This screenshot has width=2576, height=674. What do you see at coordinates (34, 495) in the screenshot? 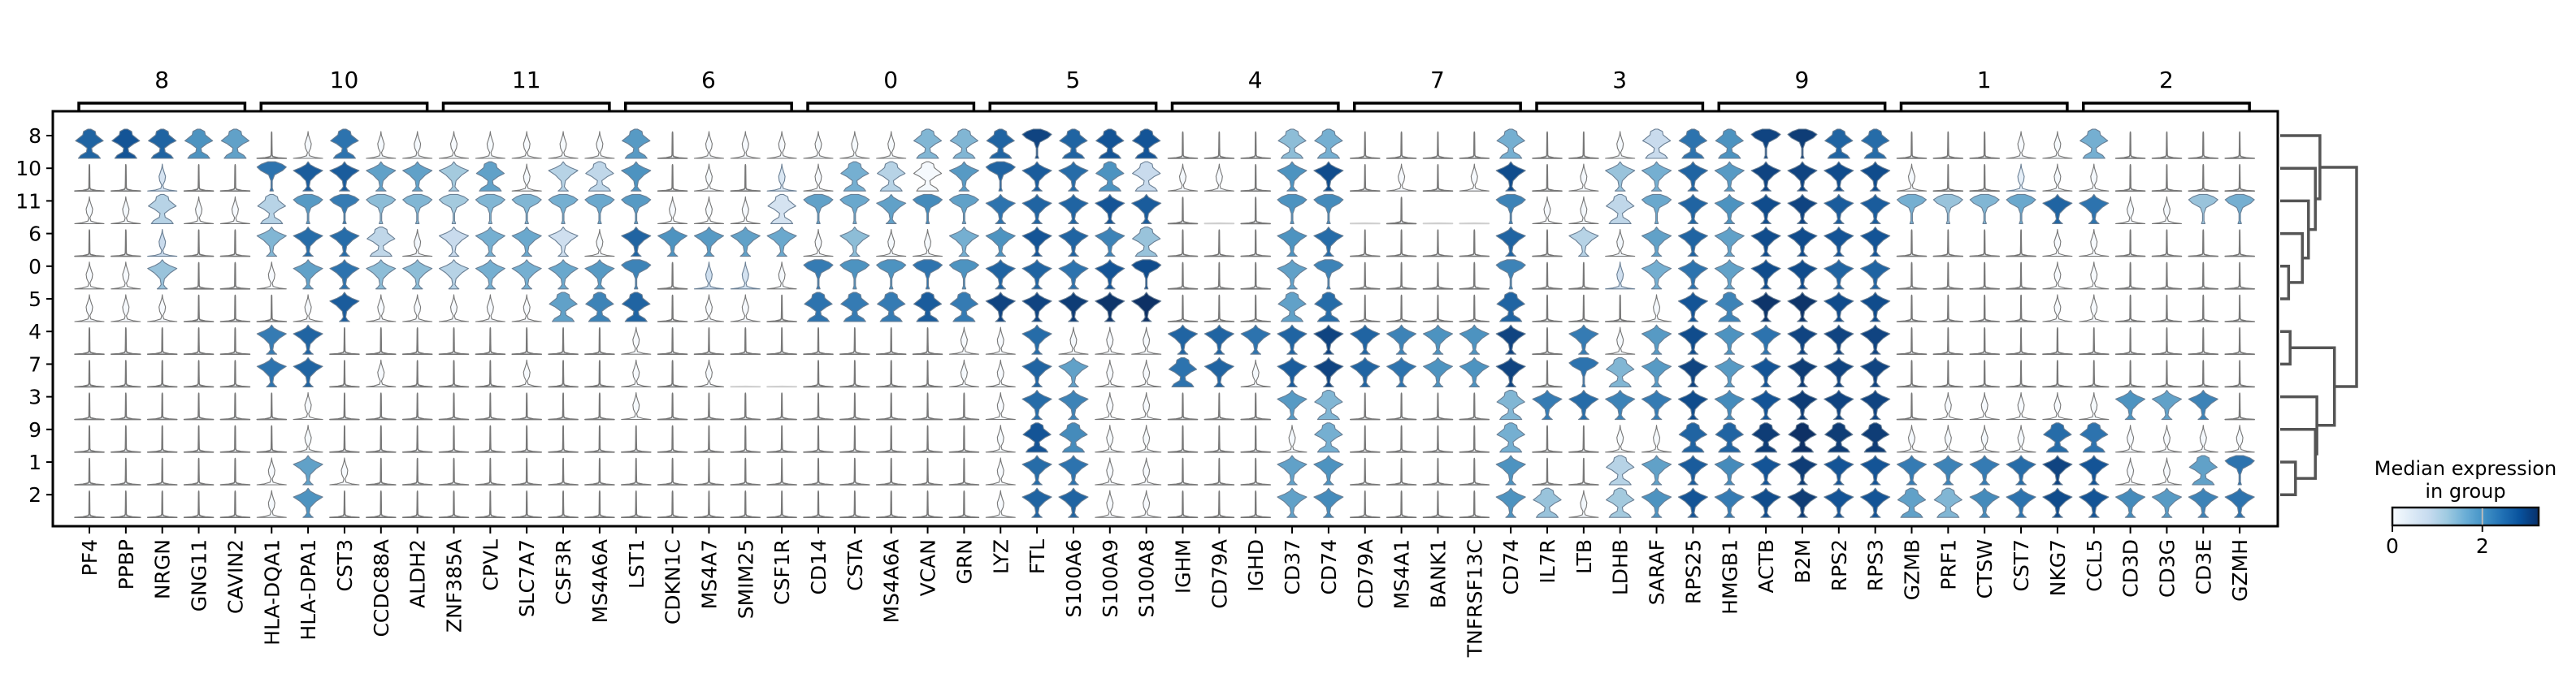
I see `y-tick-label: 2` at bounding box center [34, 495].